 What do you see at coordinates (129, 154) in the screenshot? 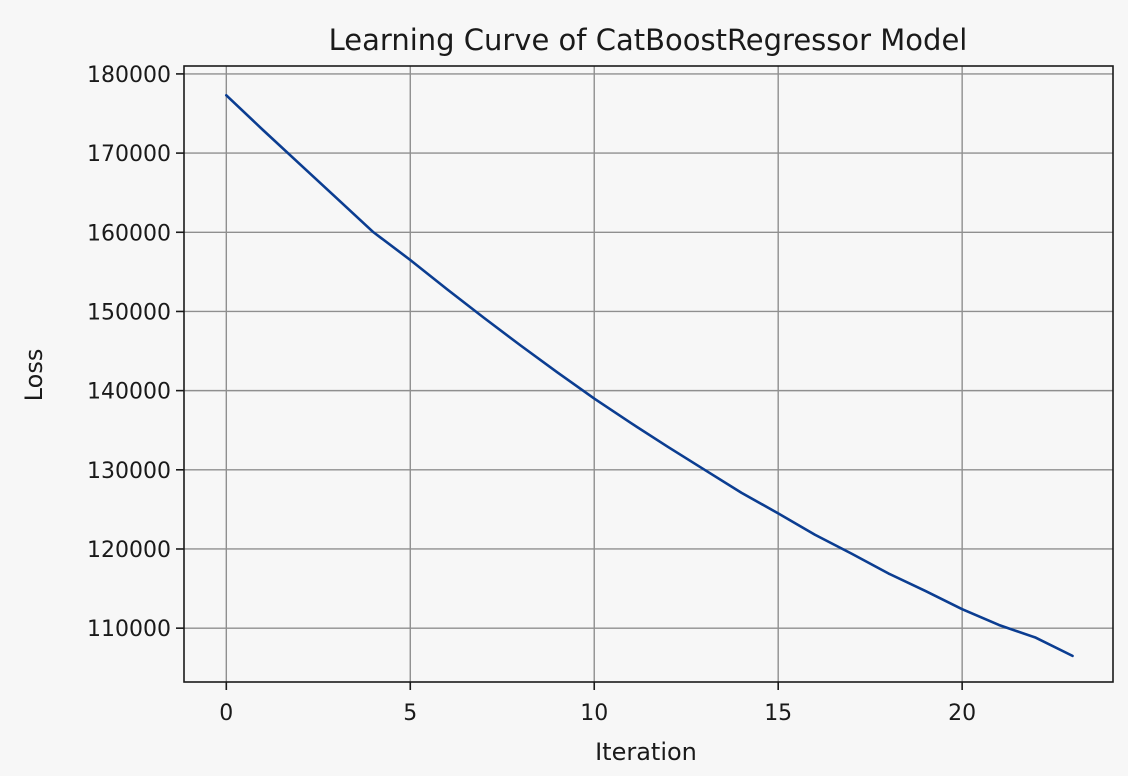
I see `y-tick-label: 170000` at bounding box center [129, 154].